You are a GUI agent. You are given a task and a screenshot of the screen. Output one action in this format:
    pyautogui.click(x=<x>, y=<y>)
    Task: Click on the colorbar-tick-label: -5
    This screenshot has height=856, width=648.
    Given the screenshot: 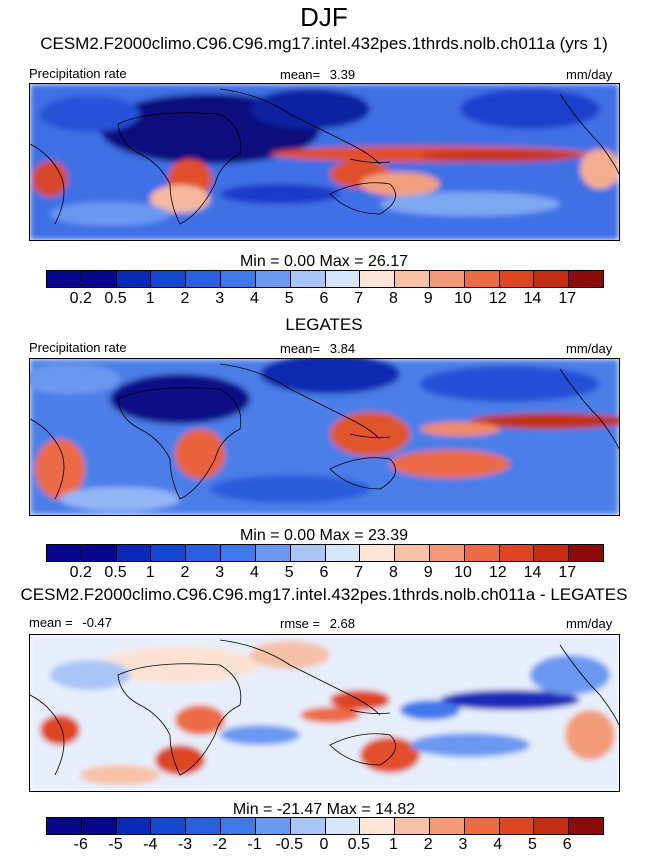 What is the action you would take?
    pyautogui.click(x=115, y=844)
    